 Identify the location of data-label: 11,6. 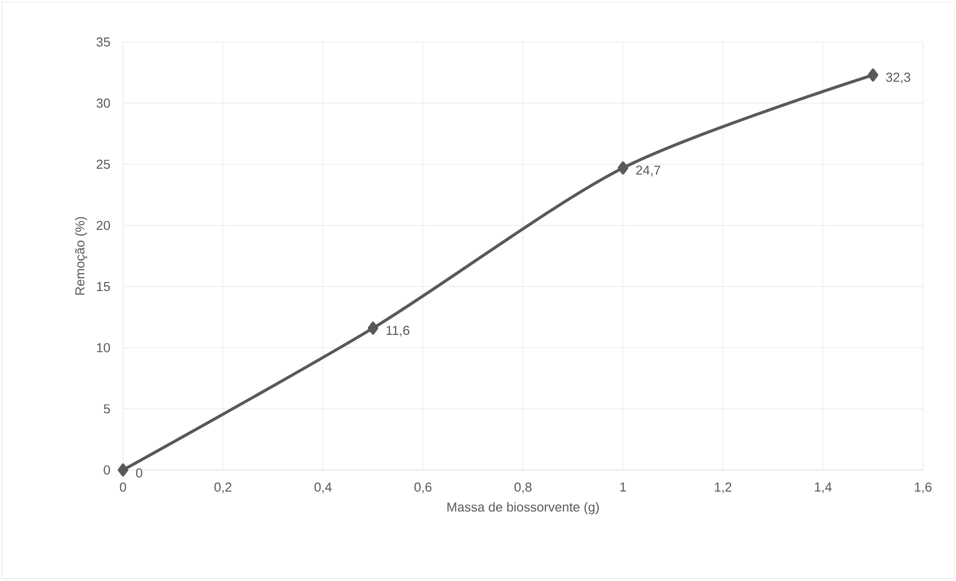
(398, 331).